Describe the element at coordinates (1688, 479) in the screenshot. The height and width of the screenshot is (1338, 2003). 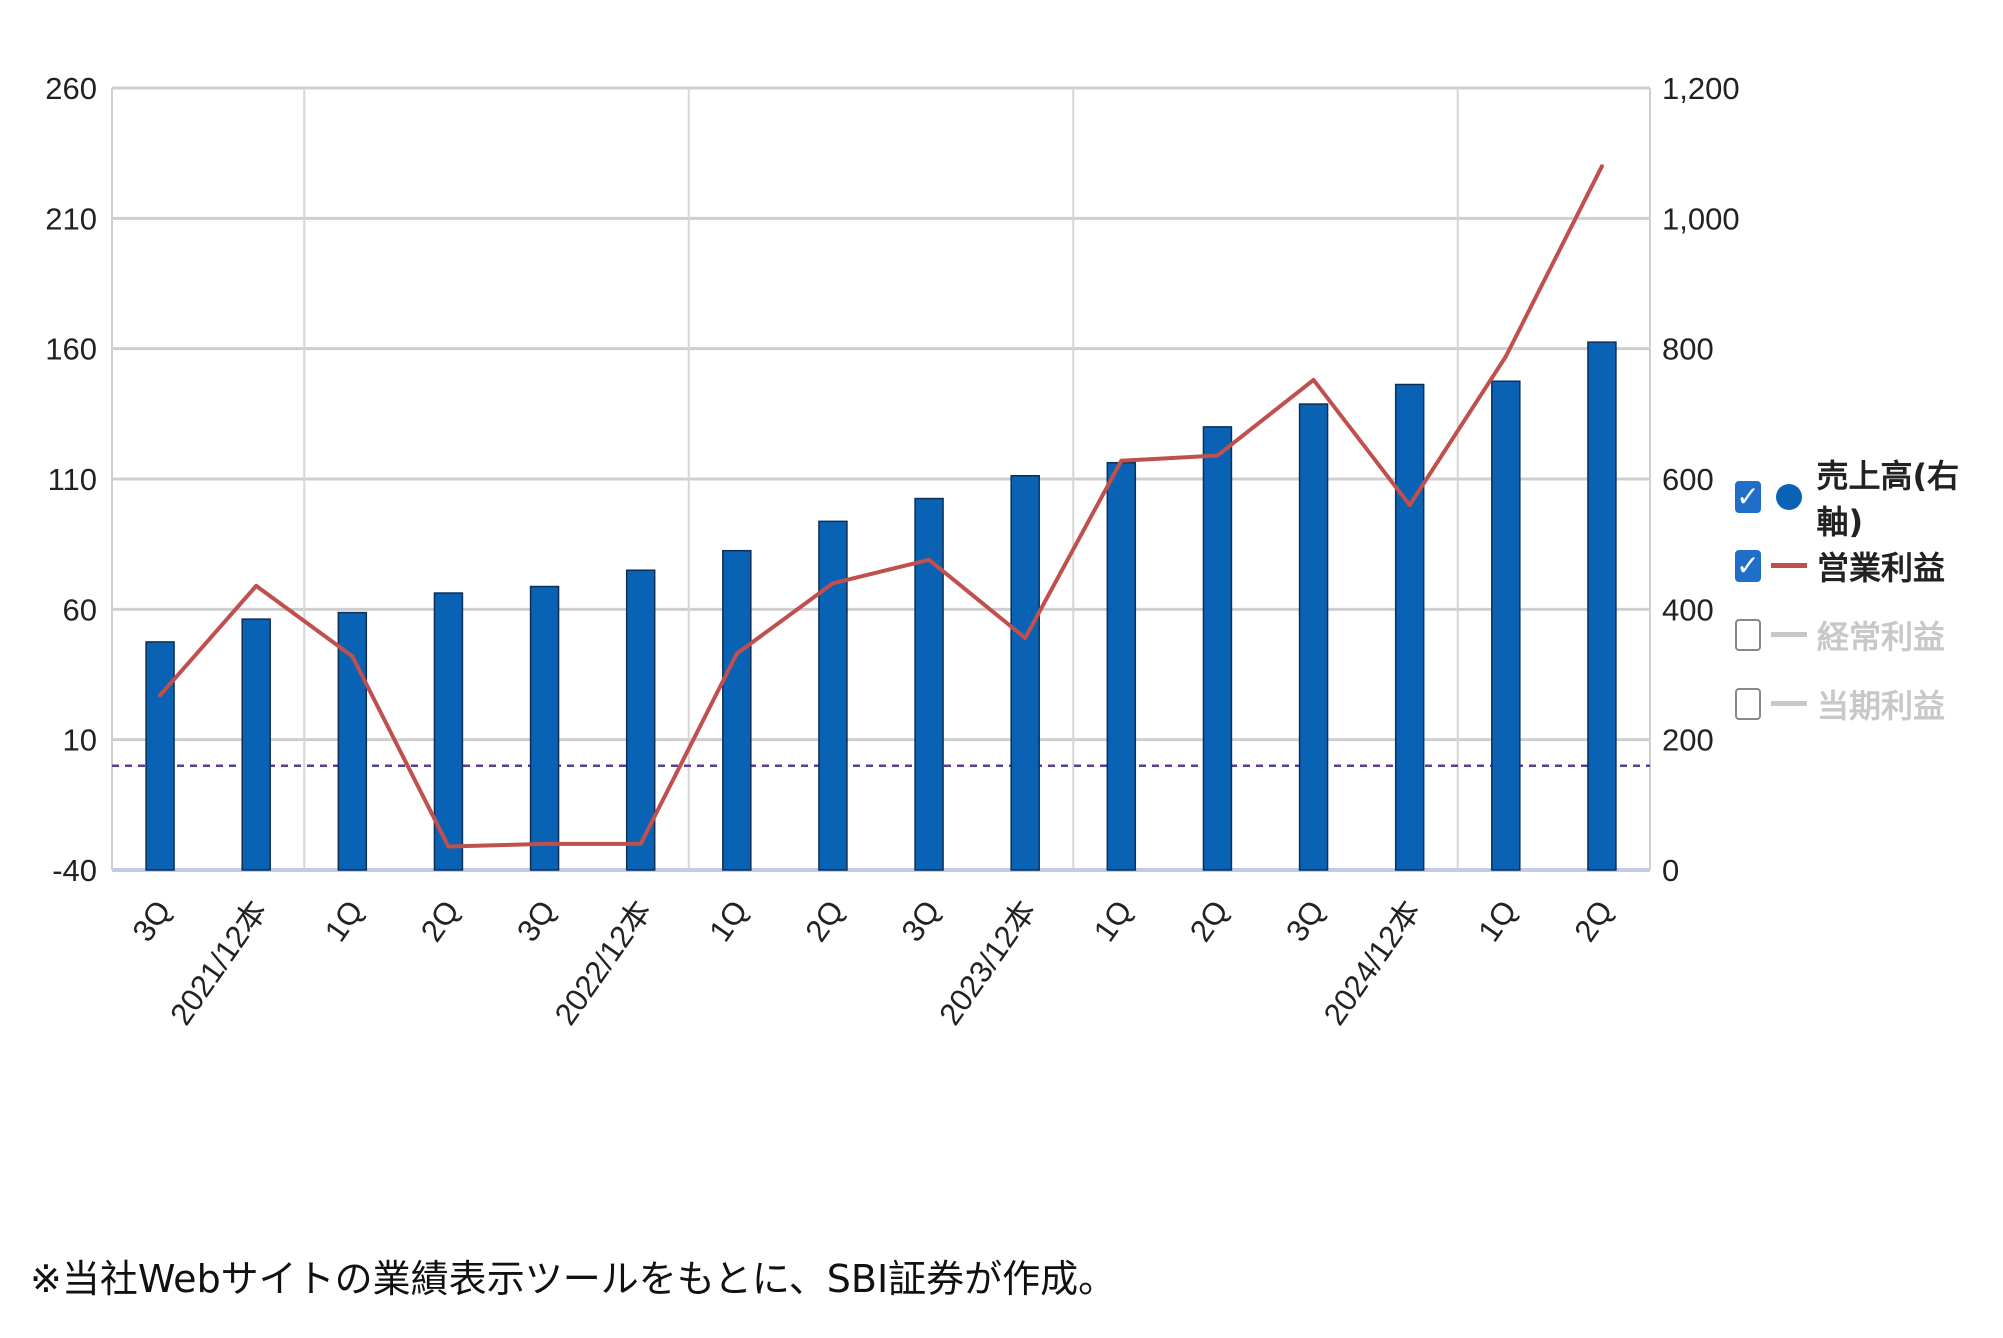
I see `right-tick-label: 600` at that location.